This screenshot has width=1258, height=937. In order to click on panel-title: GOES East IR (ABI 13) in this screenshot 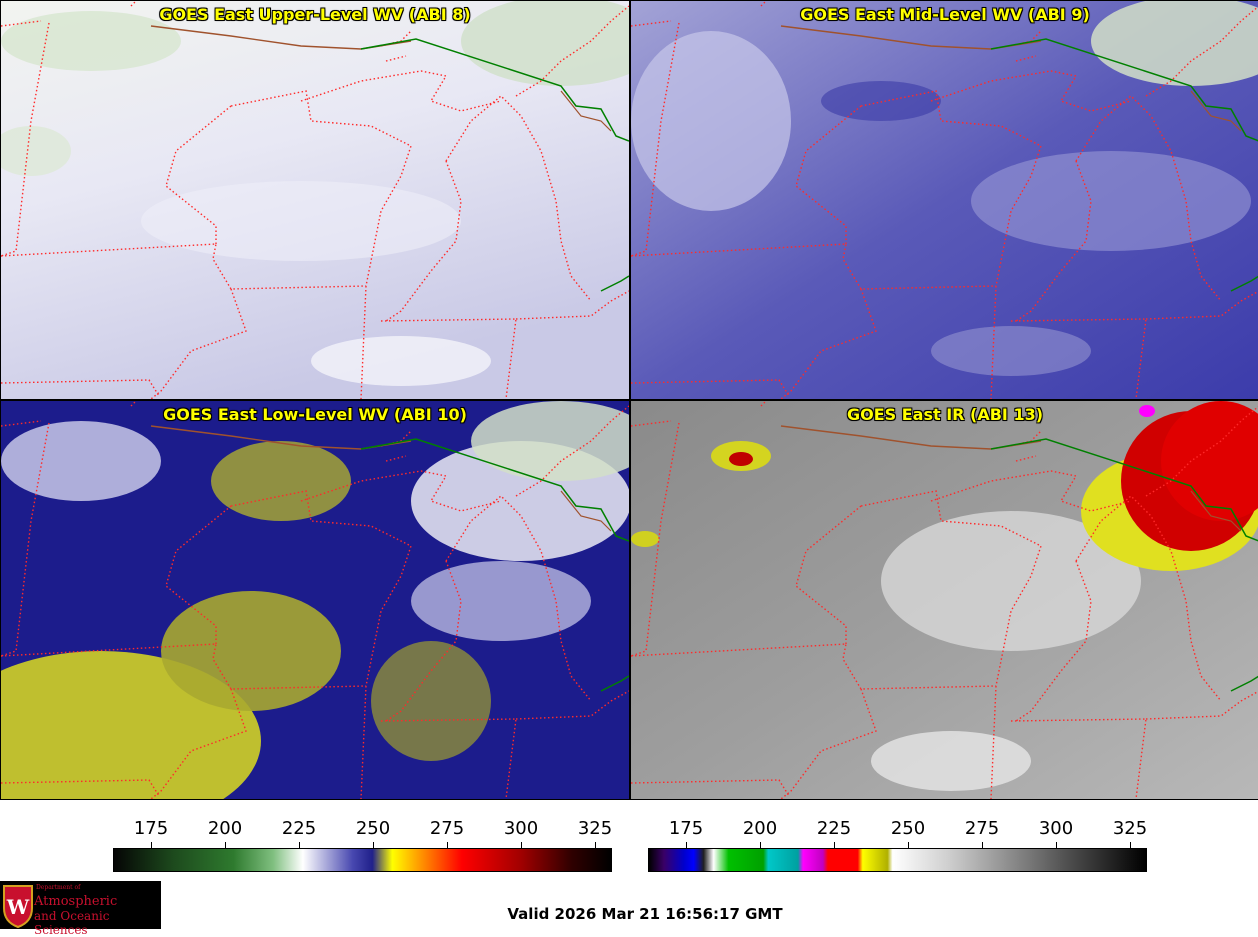, I will do `click(945, 414)`.